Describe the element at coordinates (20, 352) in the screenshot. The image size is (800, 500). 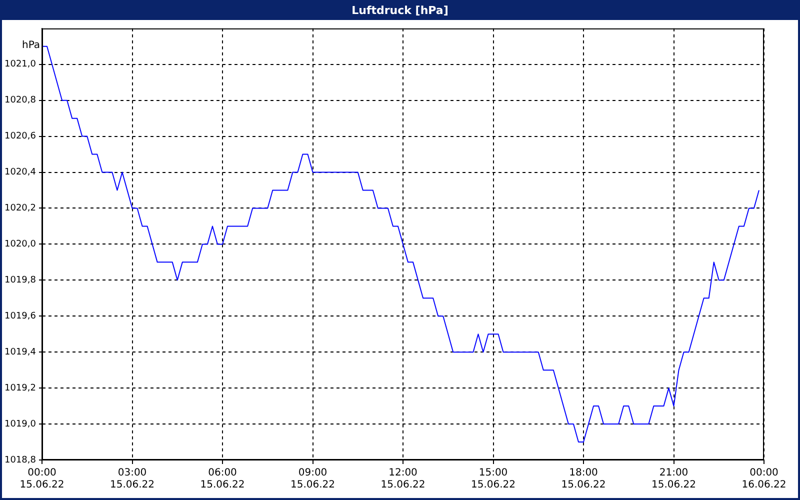
I see `y-tick-label: 1019,4` at that location.